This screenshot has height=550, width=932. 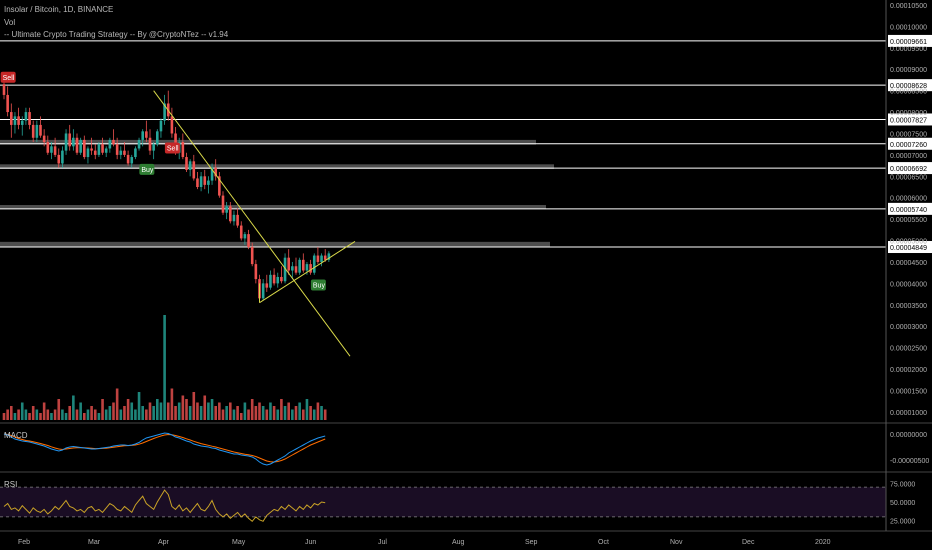 I want to click on level-label: 0.00007827, so click(x=908, y=120).